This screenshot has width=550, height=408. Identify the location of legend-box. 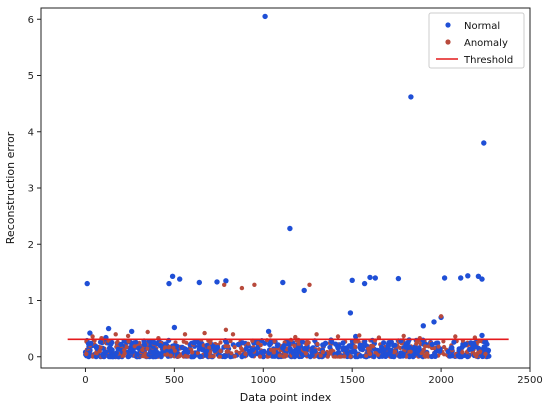
(476, 40).